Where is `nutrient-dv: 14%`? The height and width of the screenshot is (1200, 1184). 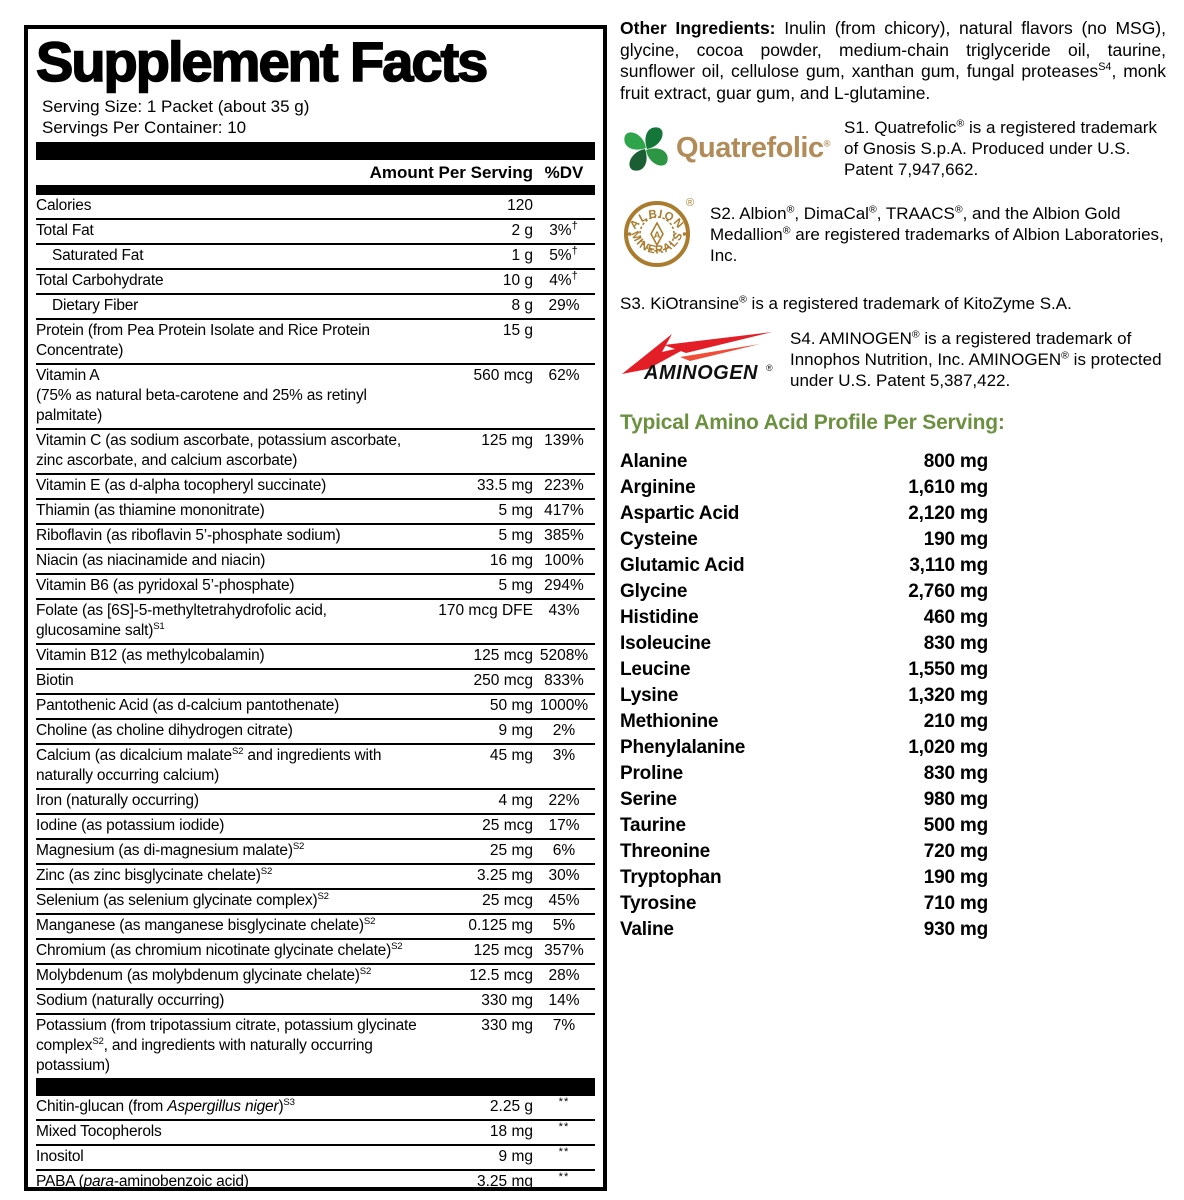 nutrient-dv: 14% is located at coordinates (564, 1001).